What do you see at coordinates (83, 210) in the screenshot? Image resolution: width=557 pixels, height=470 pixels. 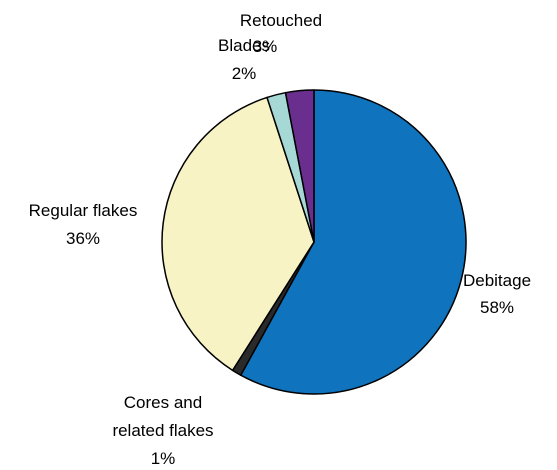 I see `label-regular-flakes: Regular flakes` at bounding box center [83, 210].